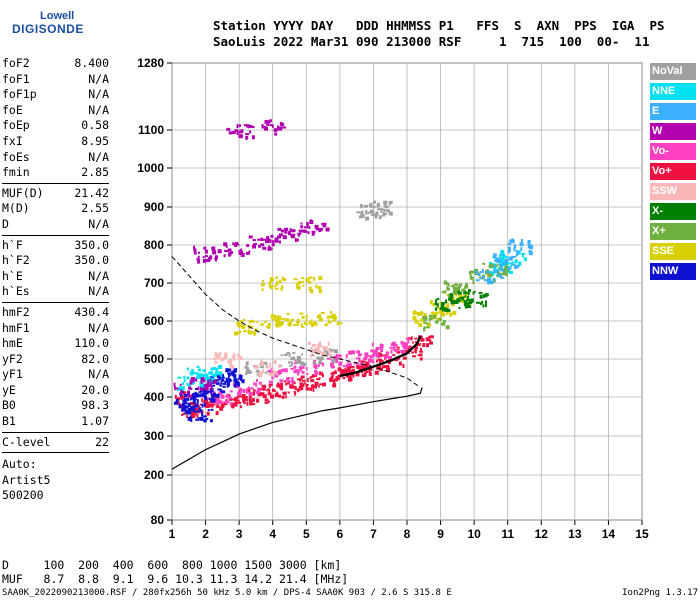 The width and height of the screenshot is (700, 600). What do you see at coordinates (9, 421) in the screenshot?
I see `param-key: B1` at bounding box center [9, 421].